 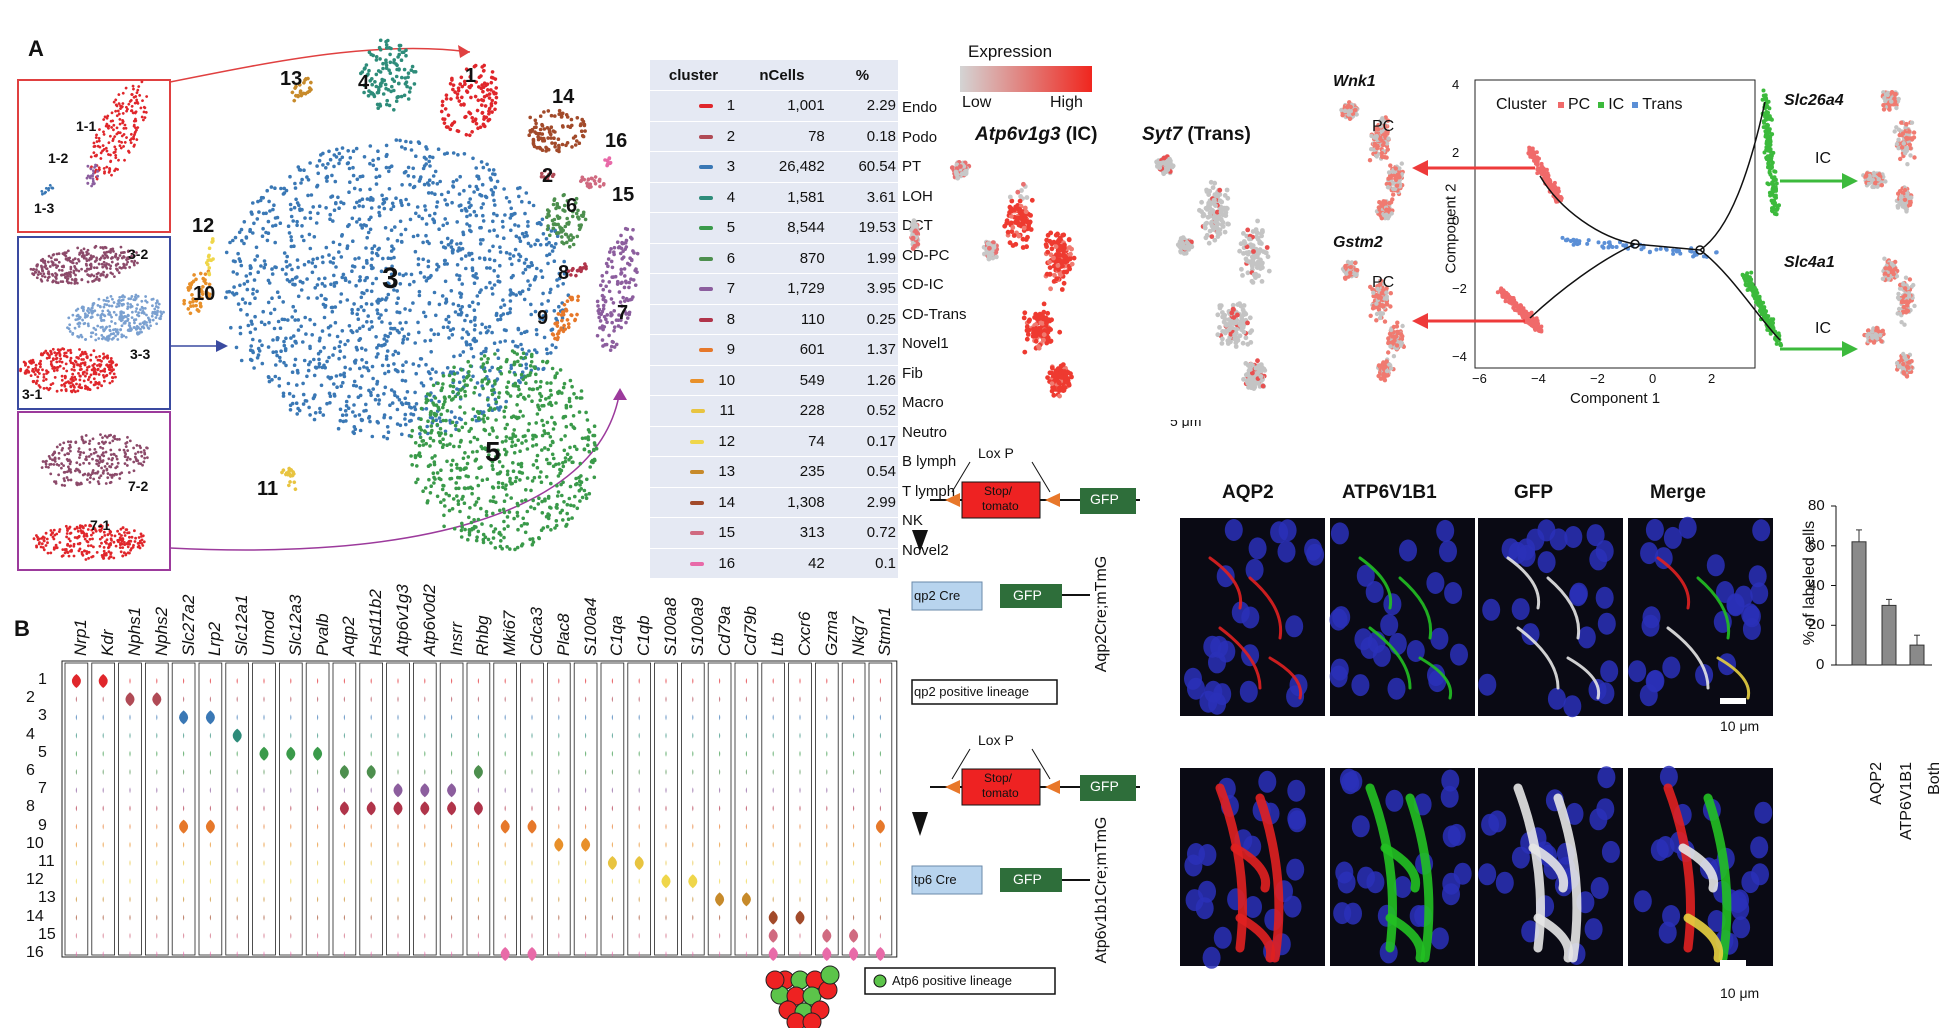 I want to click on cell-ncells: 42, so click(x=782, y=562).